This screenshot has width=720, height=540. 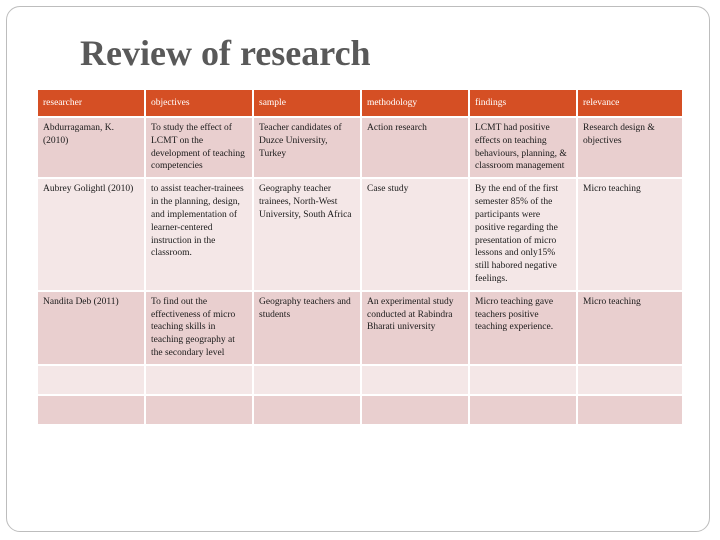 What do you see at coordinates (415, 234) in the screenshot?
I see `cell-methodology: Case study` at bounding box center [415, 234].